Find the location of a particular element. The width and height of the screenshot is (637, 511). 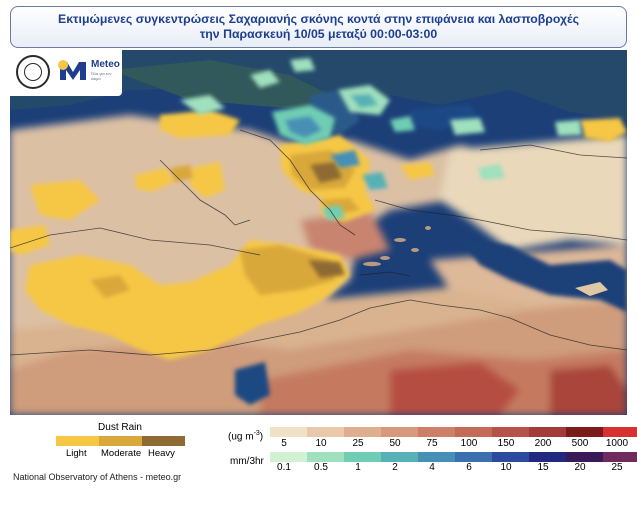

concentration-unit-label: (ug m-3) is located at coordinates (246, 436).